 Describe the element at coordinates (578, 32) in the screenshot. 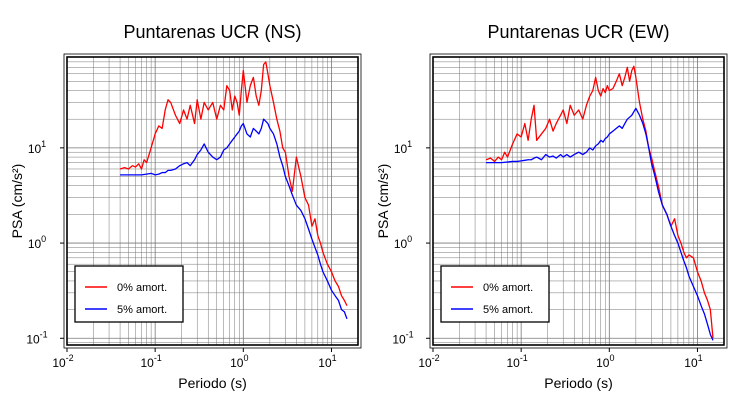

I see `chart-title: Puntarenas UCR (EW)` at that location.